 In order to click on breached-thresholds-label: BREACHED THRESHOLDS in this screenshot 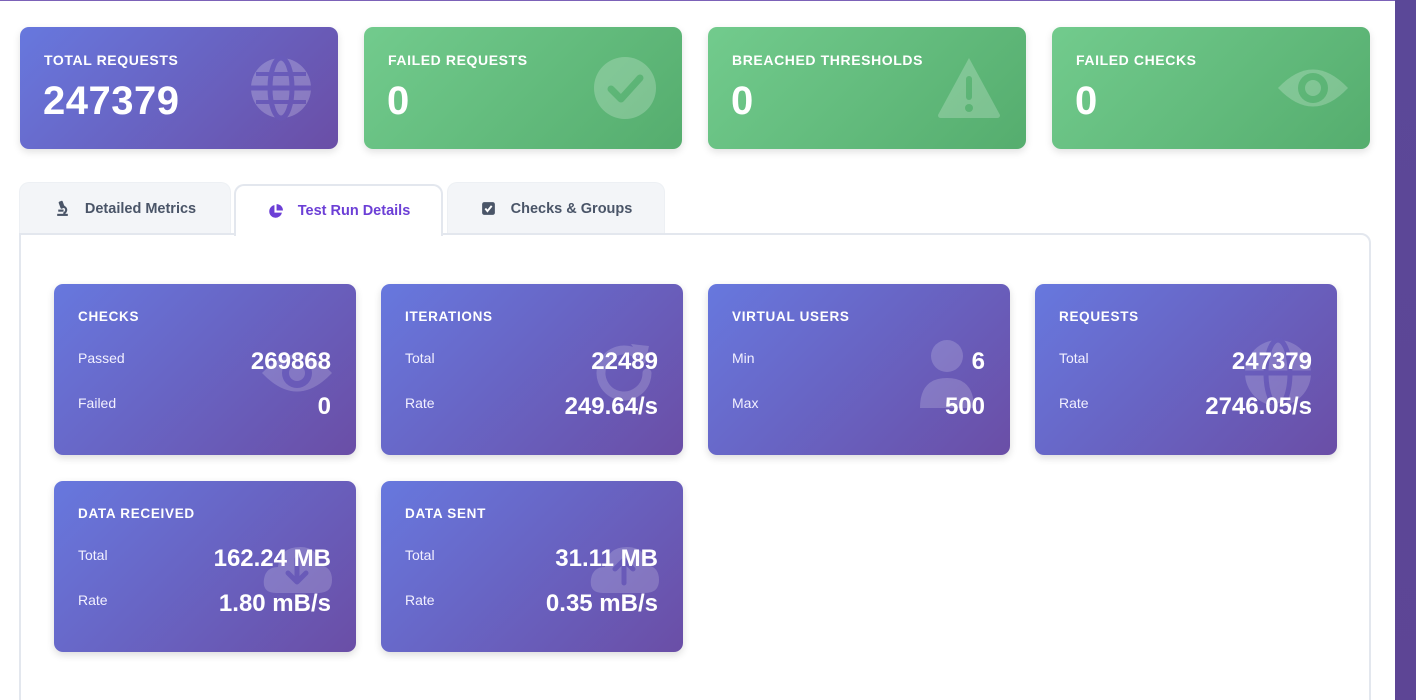, I will do `click(828, 60)`.